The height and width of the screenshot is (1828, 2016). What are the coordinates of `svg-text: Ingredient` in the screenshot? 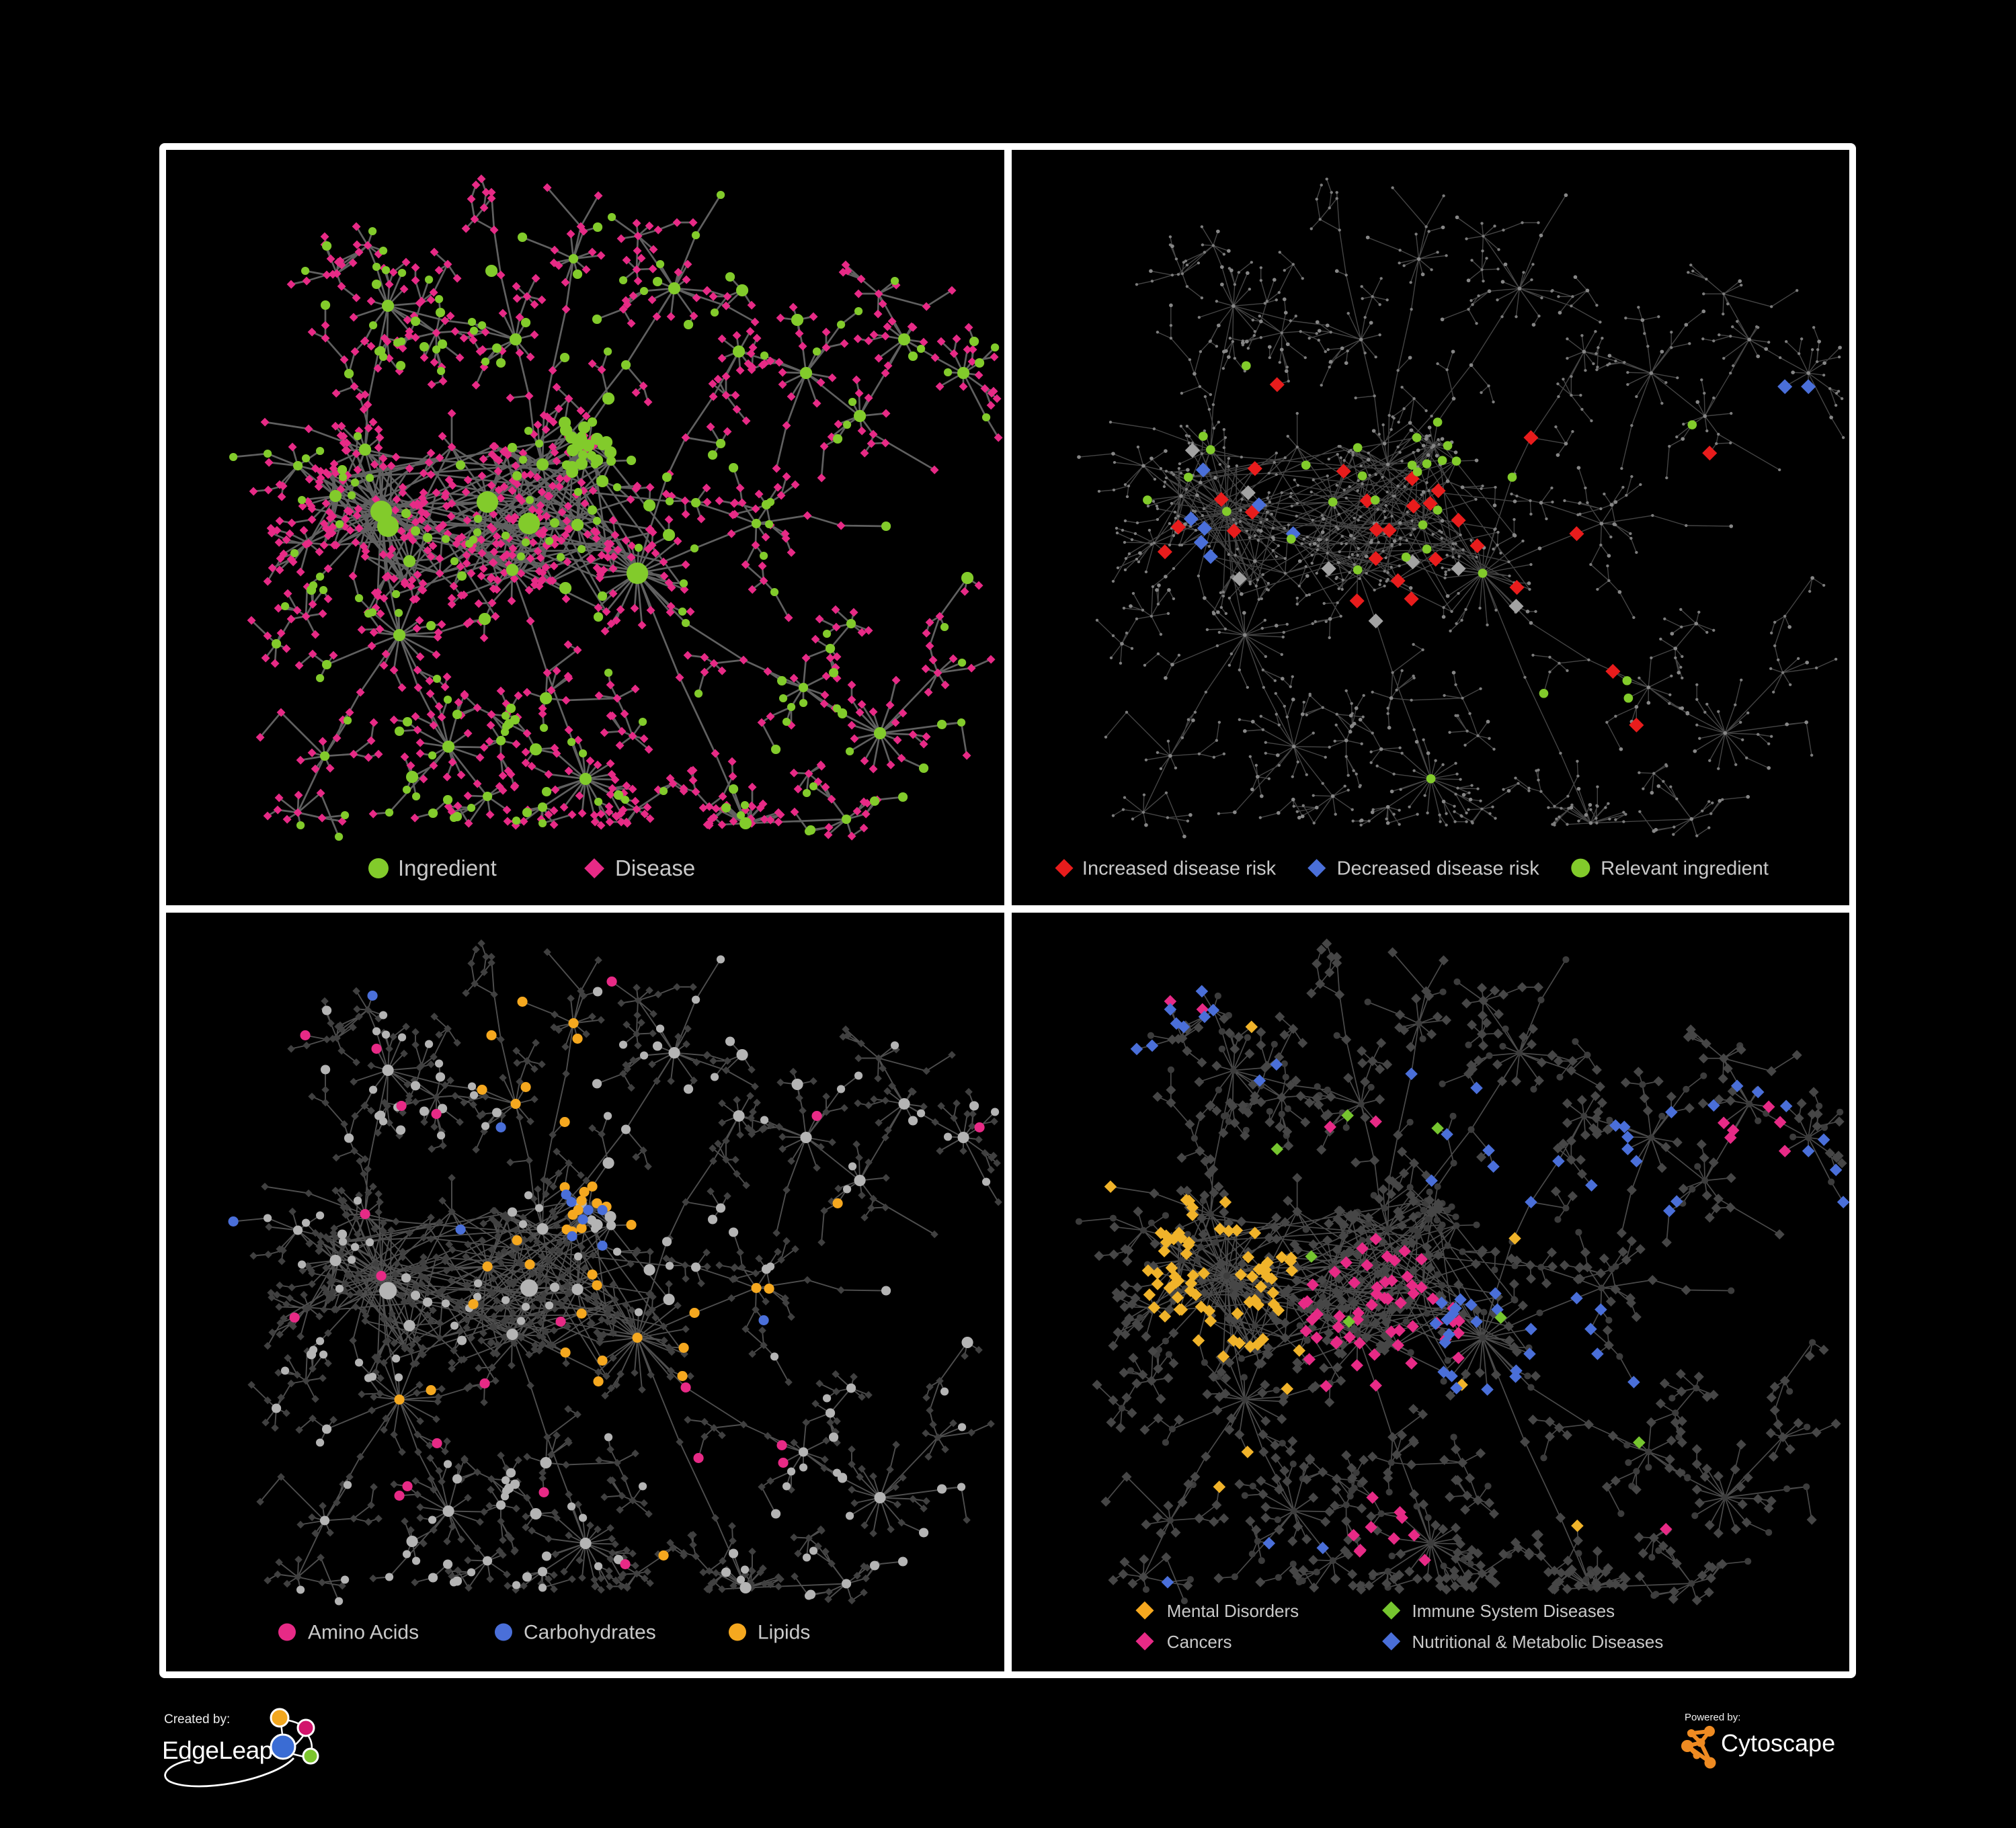 It's located at (447, 868).